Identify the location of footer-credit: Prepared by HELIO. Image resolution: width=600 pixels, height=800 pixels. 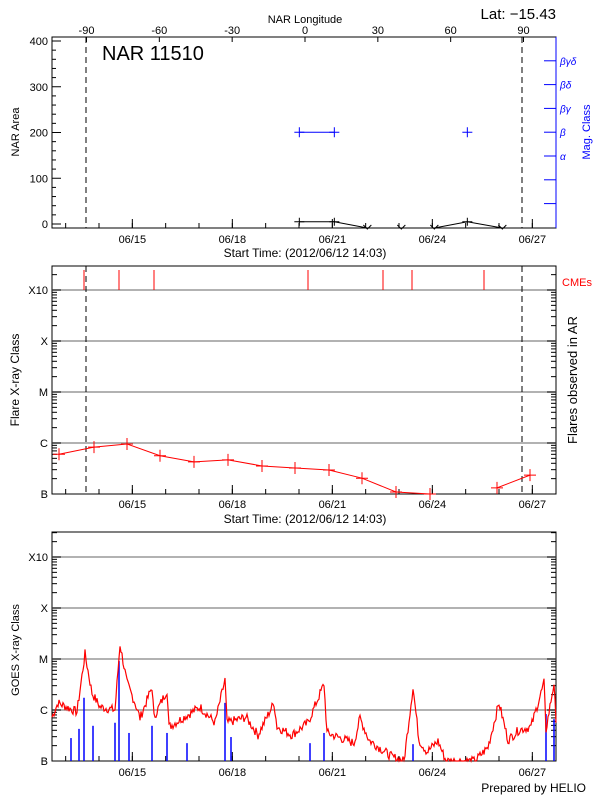
(533, 788).